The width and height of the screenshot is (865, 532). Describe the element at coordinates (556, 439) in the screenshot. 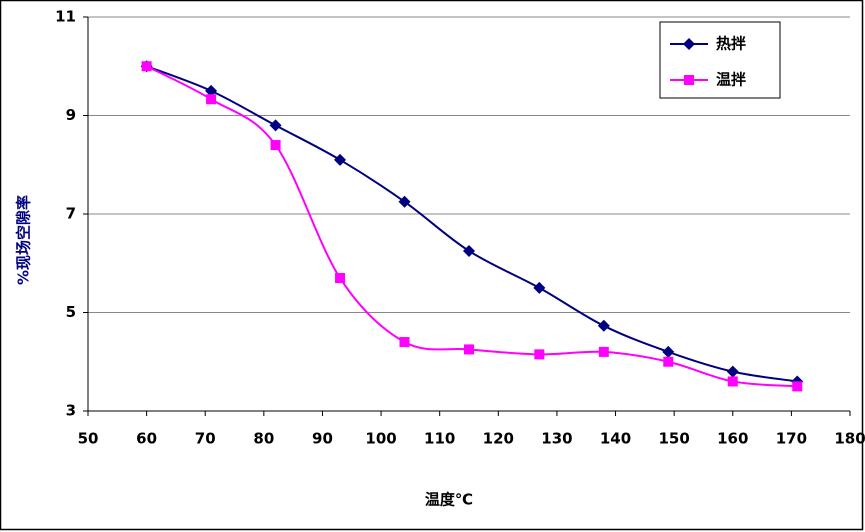

I see `x-tick-label: 130` at that location.